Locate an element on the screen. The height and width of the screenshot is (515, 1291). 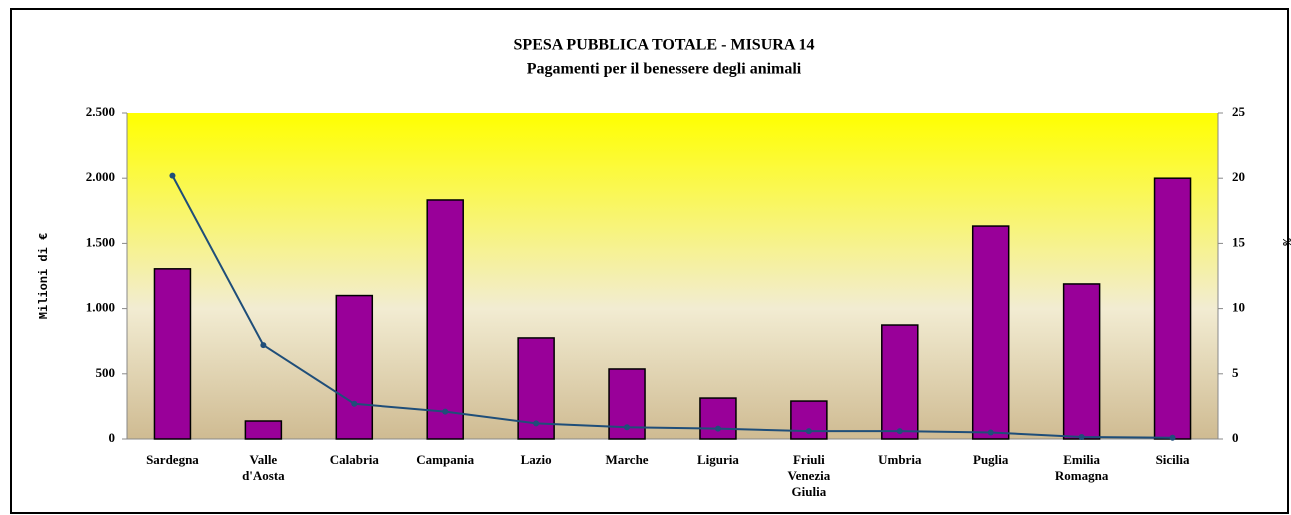
x-tick-label: Liguria is located at coordinates (718, 459).